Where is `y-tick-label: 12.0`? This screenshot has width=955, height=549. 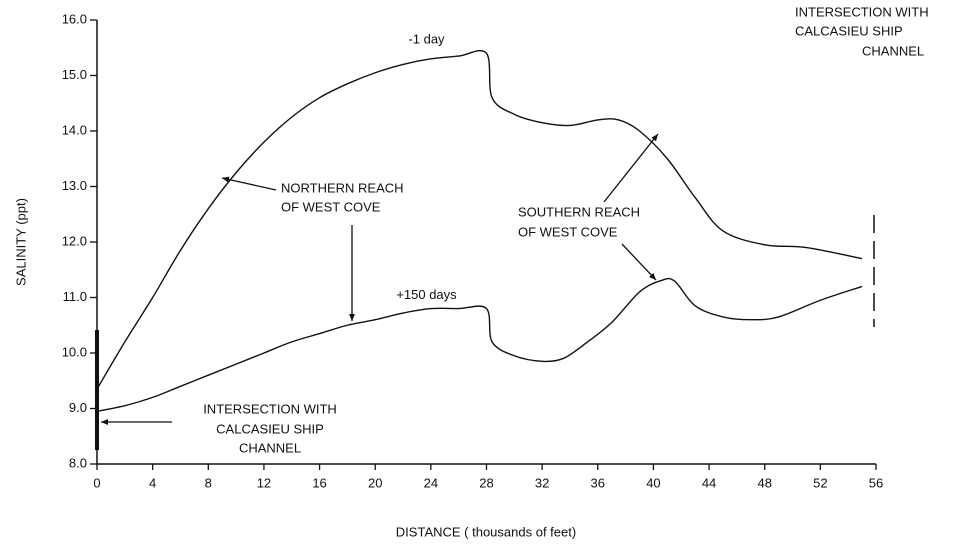
y-tick-label: 12.0 is located at coordinates (74, 240).